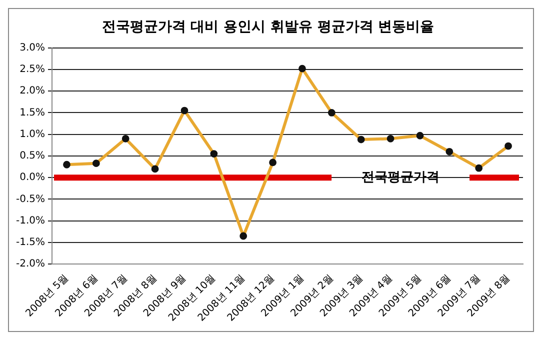 This screenshot has height=338, width=540. I want to click on chart-title: 전국평균가격 대비 용인시 휘발유 평균가격 변동비율, so click(268, 27).